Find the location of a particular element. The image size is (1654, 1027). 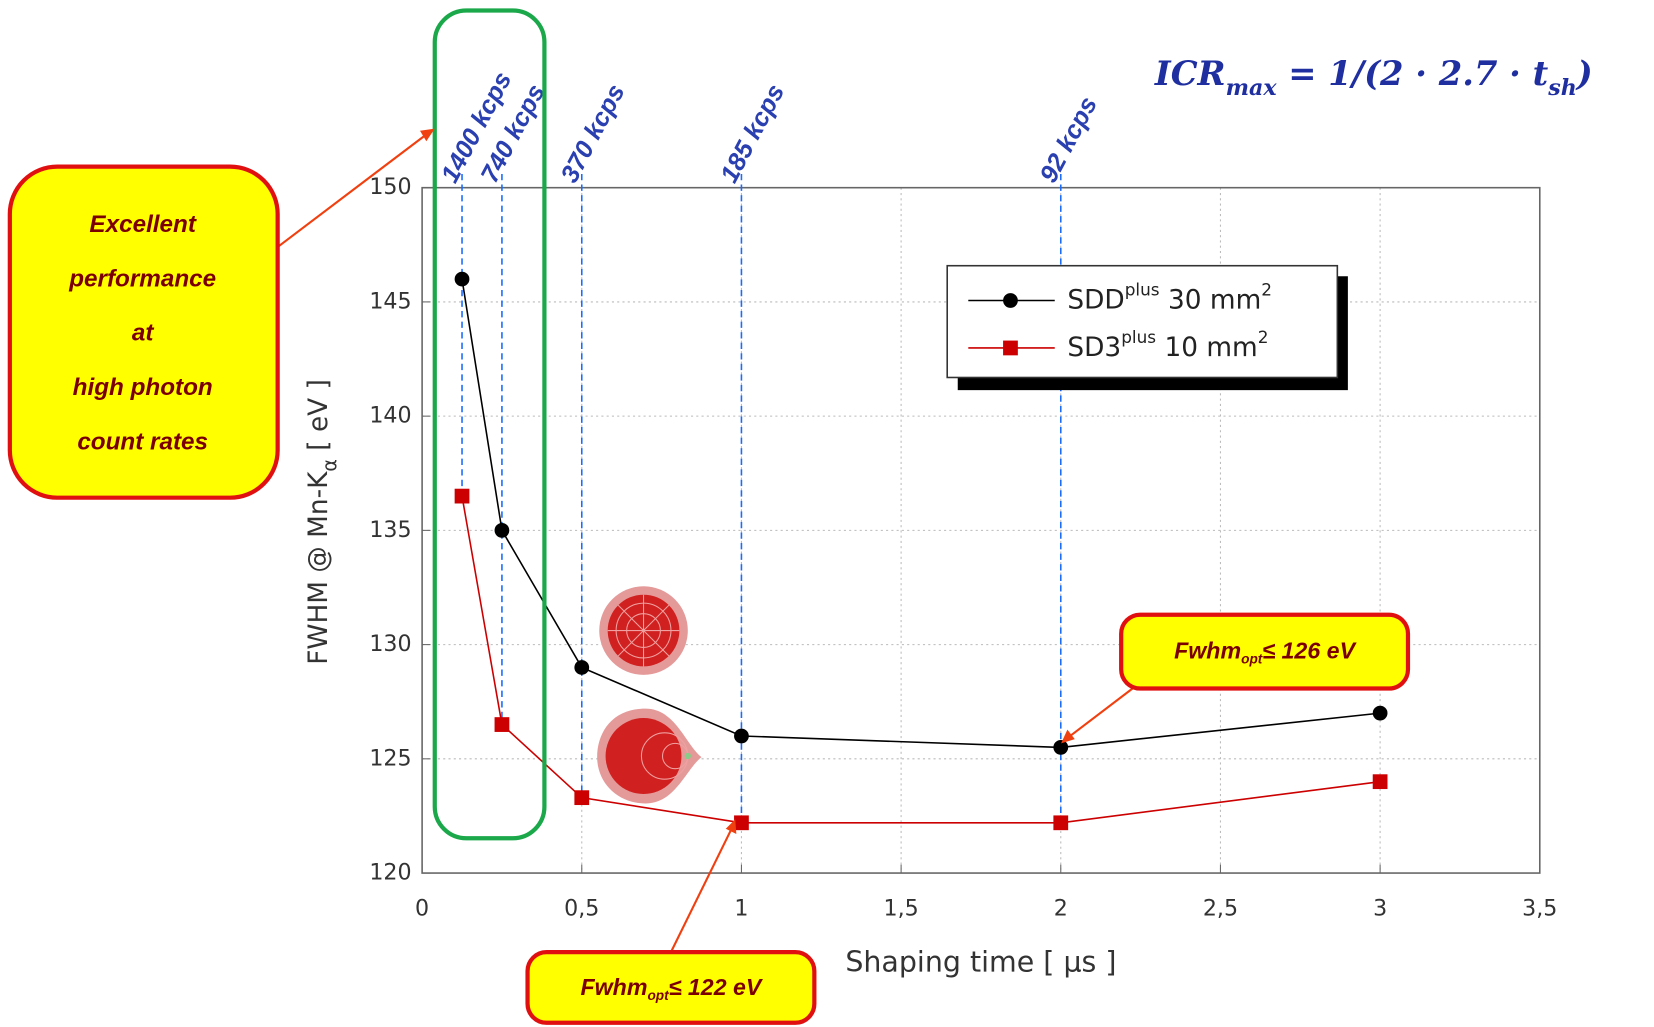

callout-text: Fwhmopt≤ 126 eV is located at coordinates (1265, 652).